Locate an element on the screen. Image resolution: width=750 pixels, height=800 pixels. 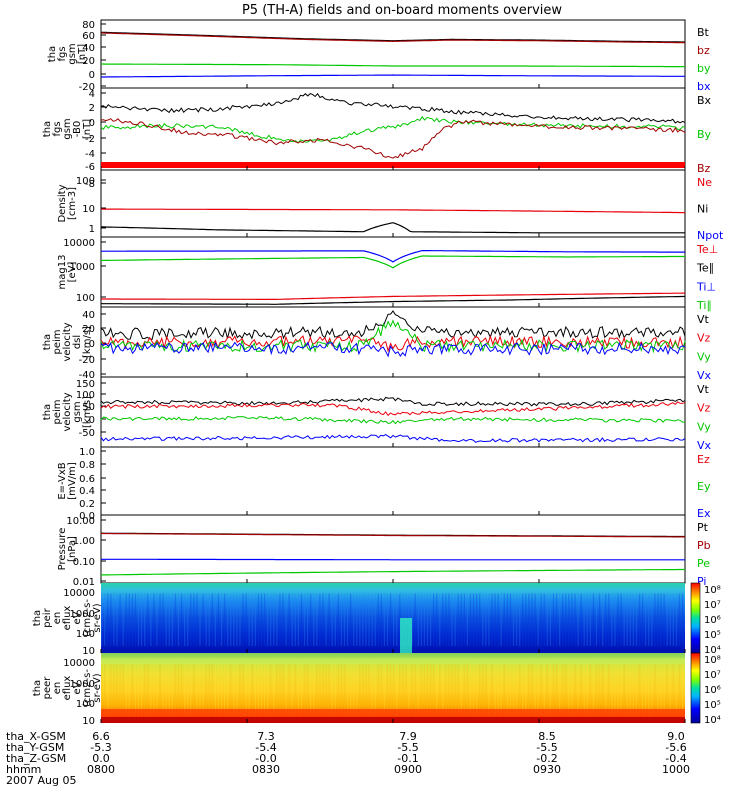
series-line-bx is located at coordinates (393, 76).